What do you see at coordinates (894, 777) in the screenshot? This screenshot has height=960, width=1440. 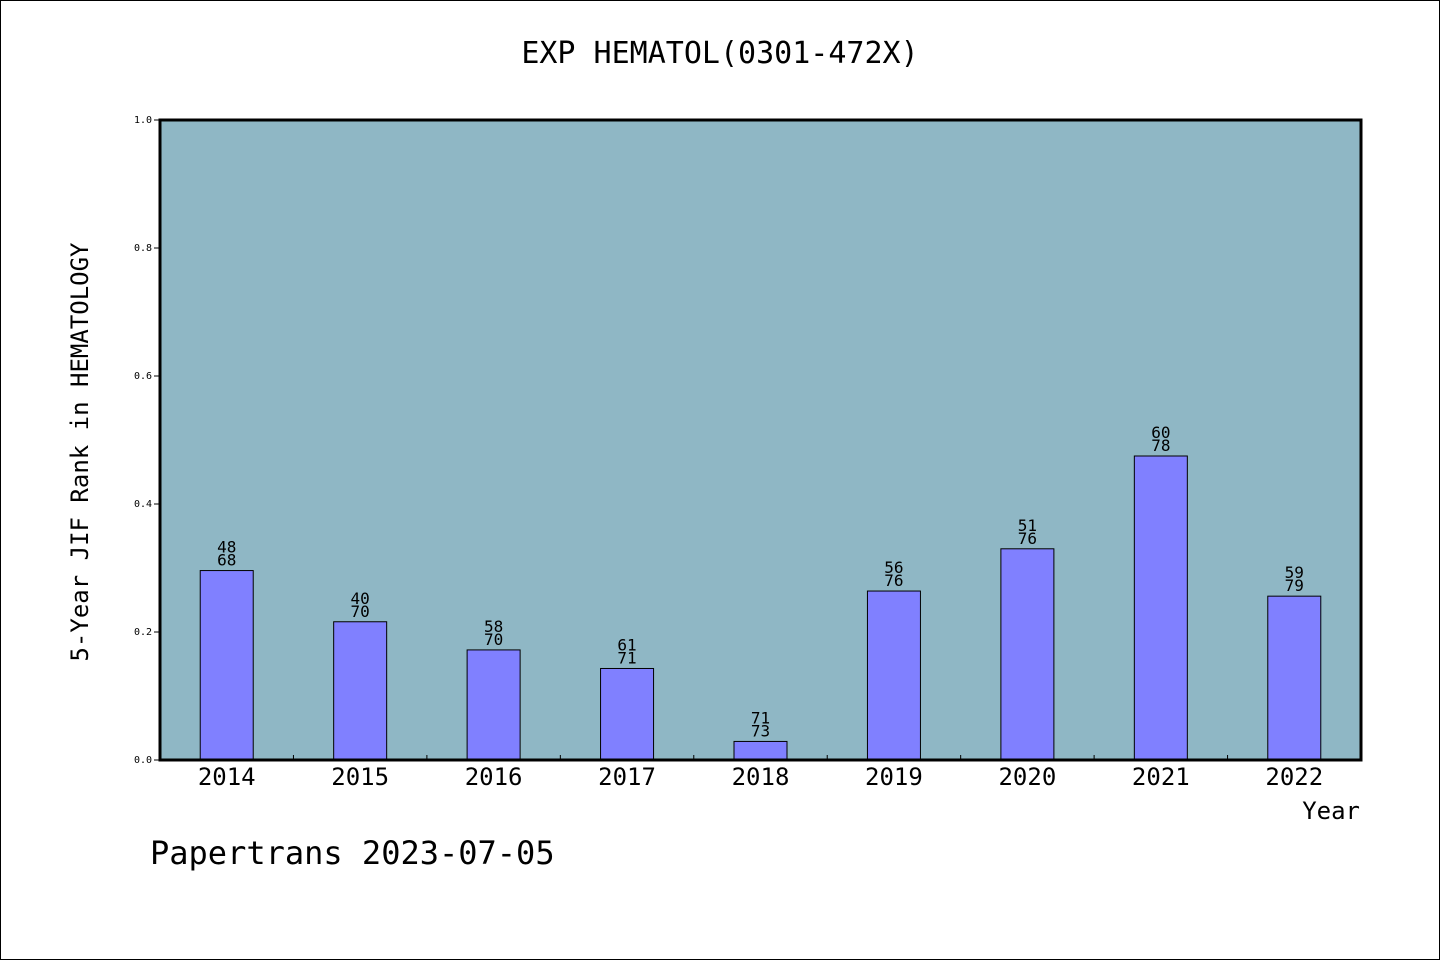 I see `x-tick-label: 2019` at bounding box center [894, 777].